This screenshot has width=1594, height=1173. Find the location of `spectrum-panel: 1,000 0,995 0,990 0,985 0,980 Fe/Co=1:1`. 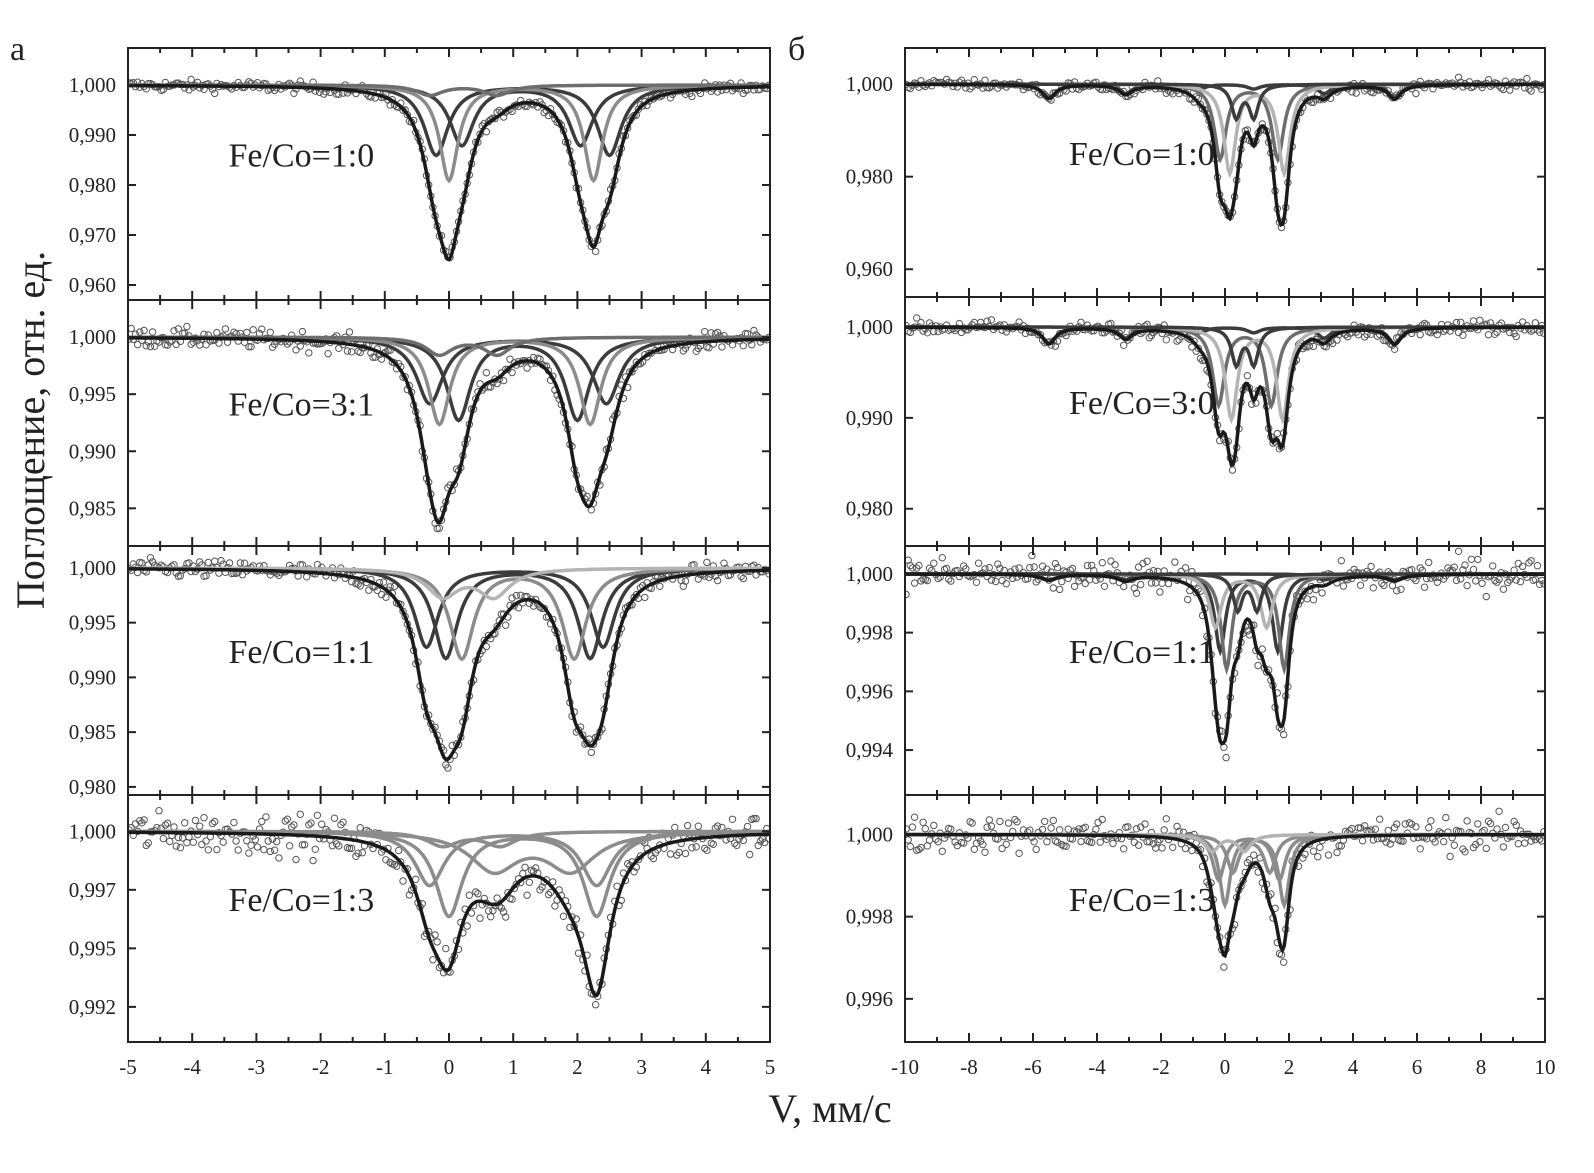

spectrum-panel: 1,000 0,995 0,990 0,985 0,980 Fe/Co=1:1 is located at coordinates (420, 672).